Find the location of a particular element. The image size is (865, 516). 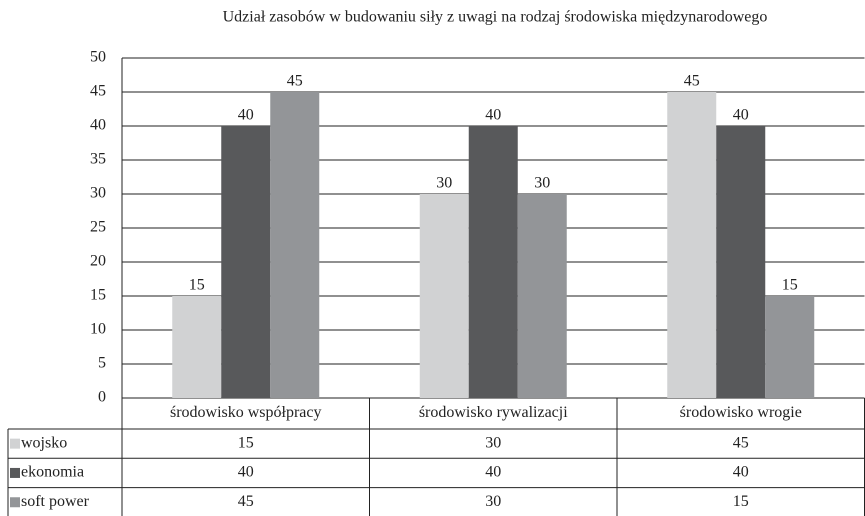

y-tick-label: 5 is located at coordinates (102, 363).